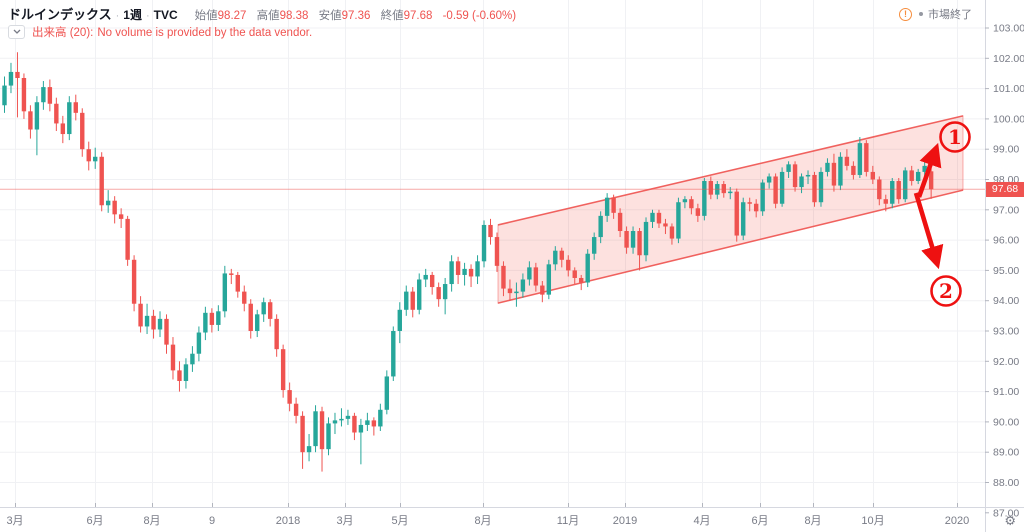 Image resolution: width=1024 pixels, height=532 pixels. Describe the element at coordinates (730, 170) in the screenshot. I see `channel-upper-line` at that location.